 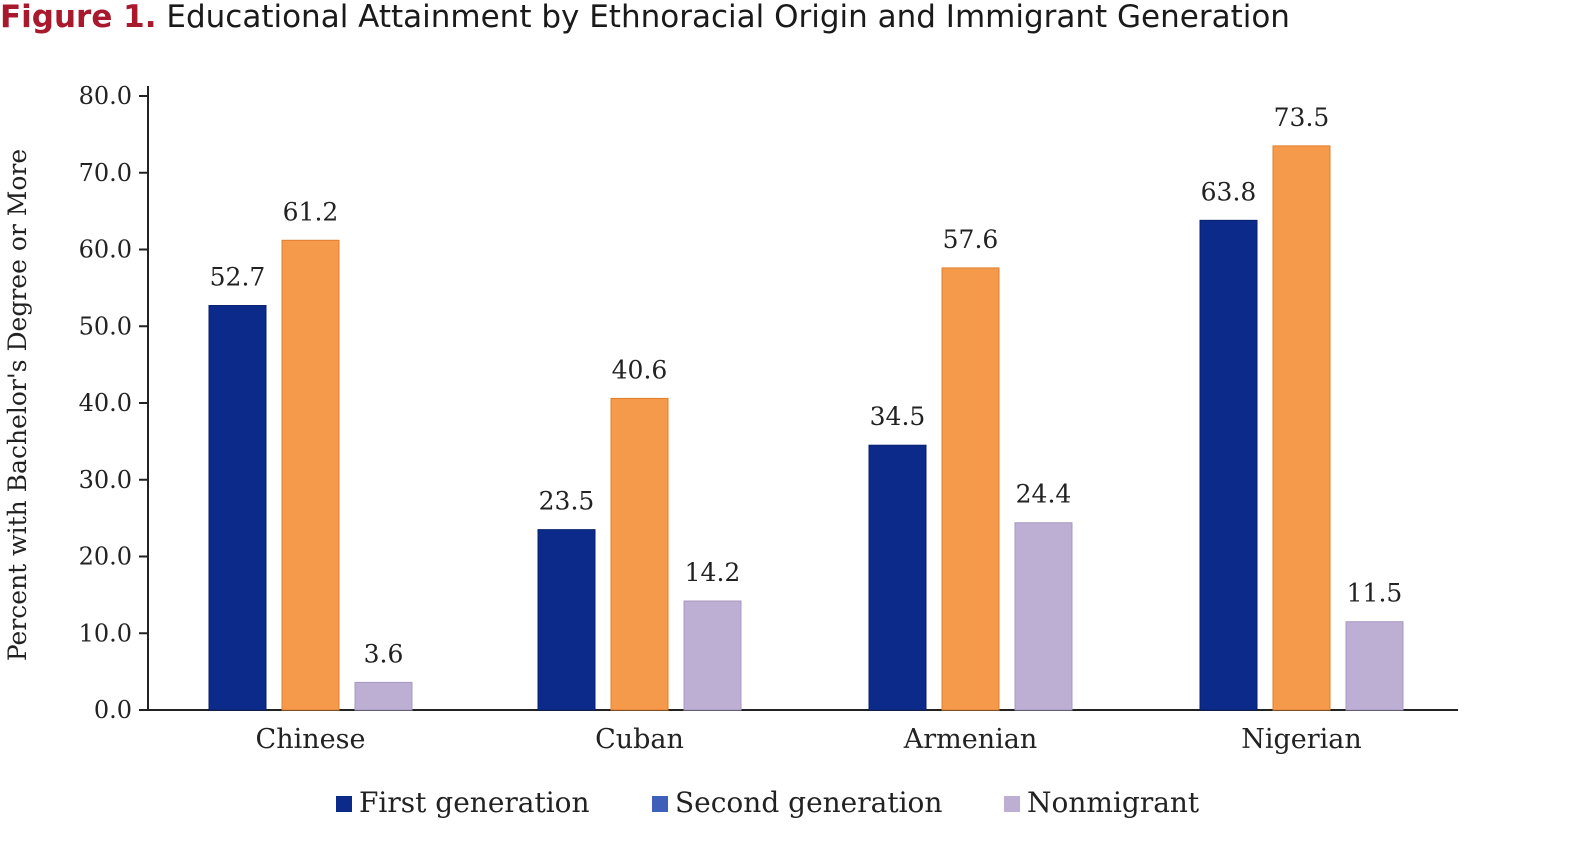 I want to click on data-label: 11.5, so click(x=1375, y=593).